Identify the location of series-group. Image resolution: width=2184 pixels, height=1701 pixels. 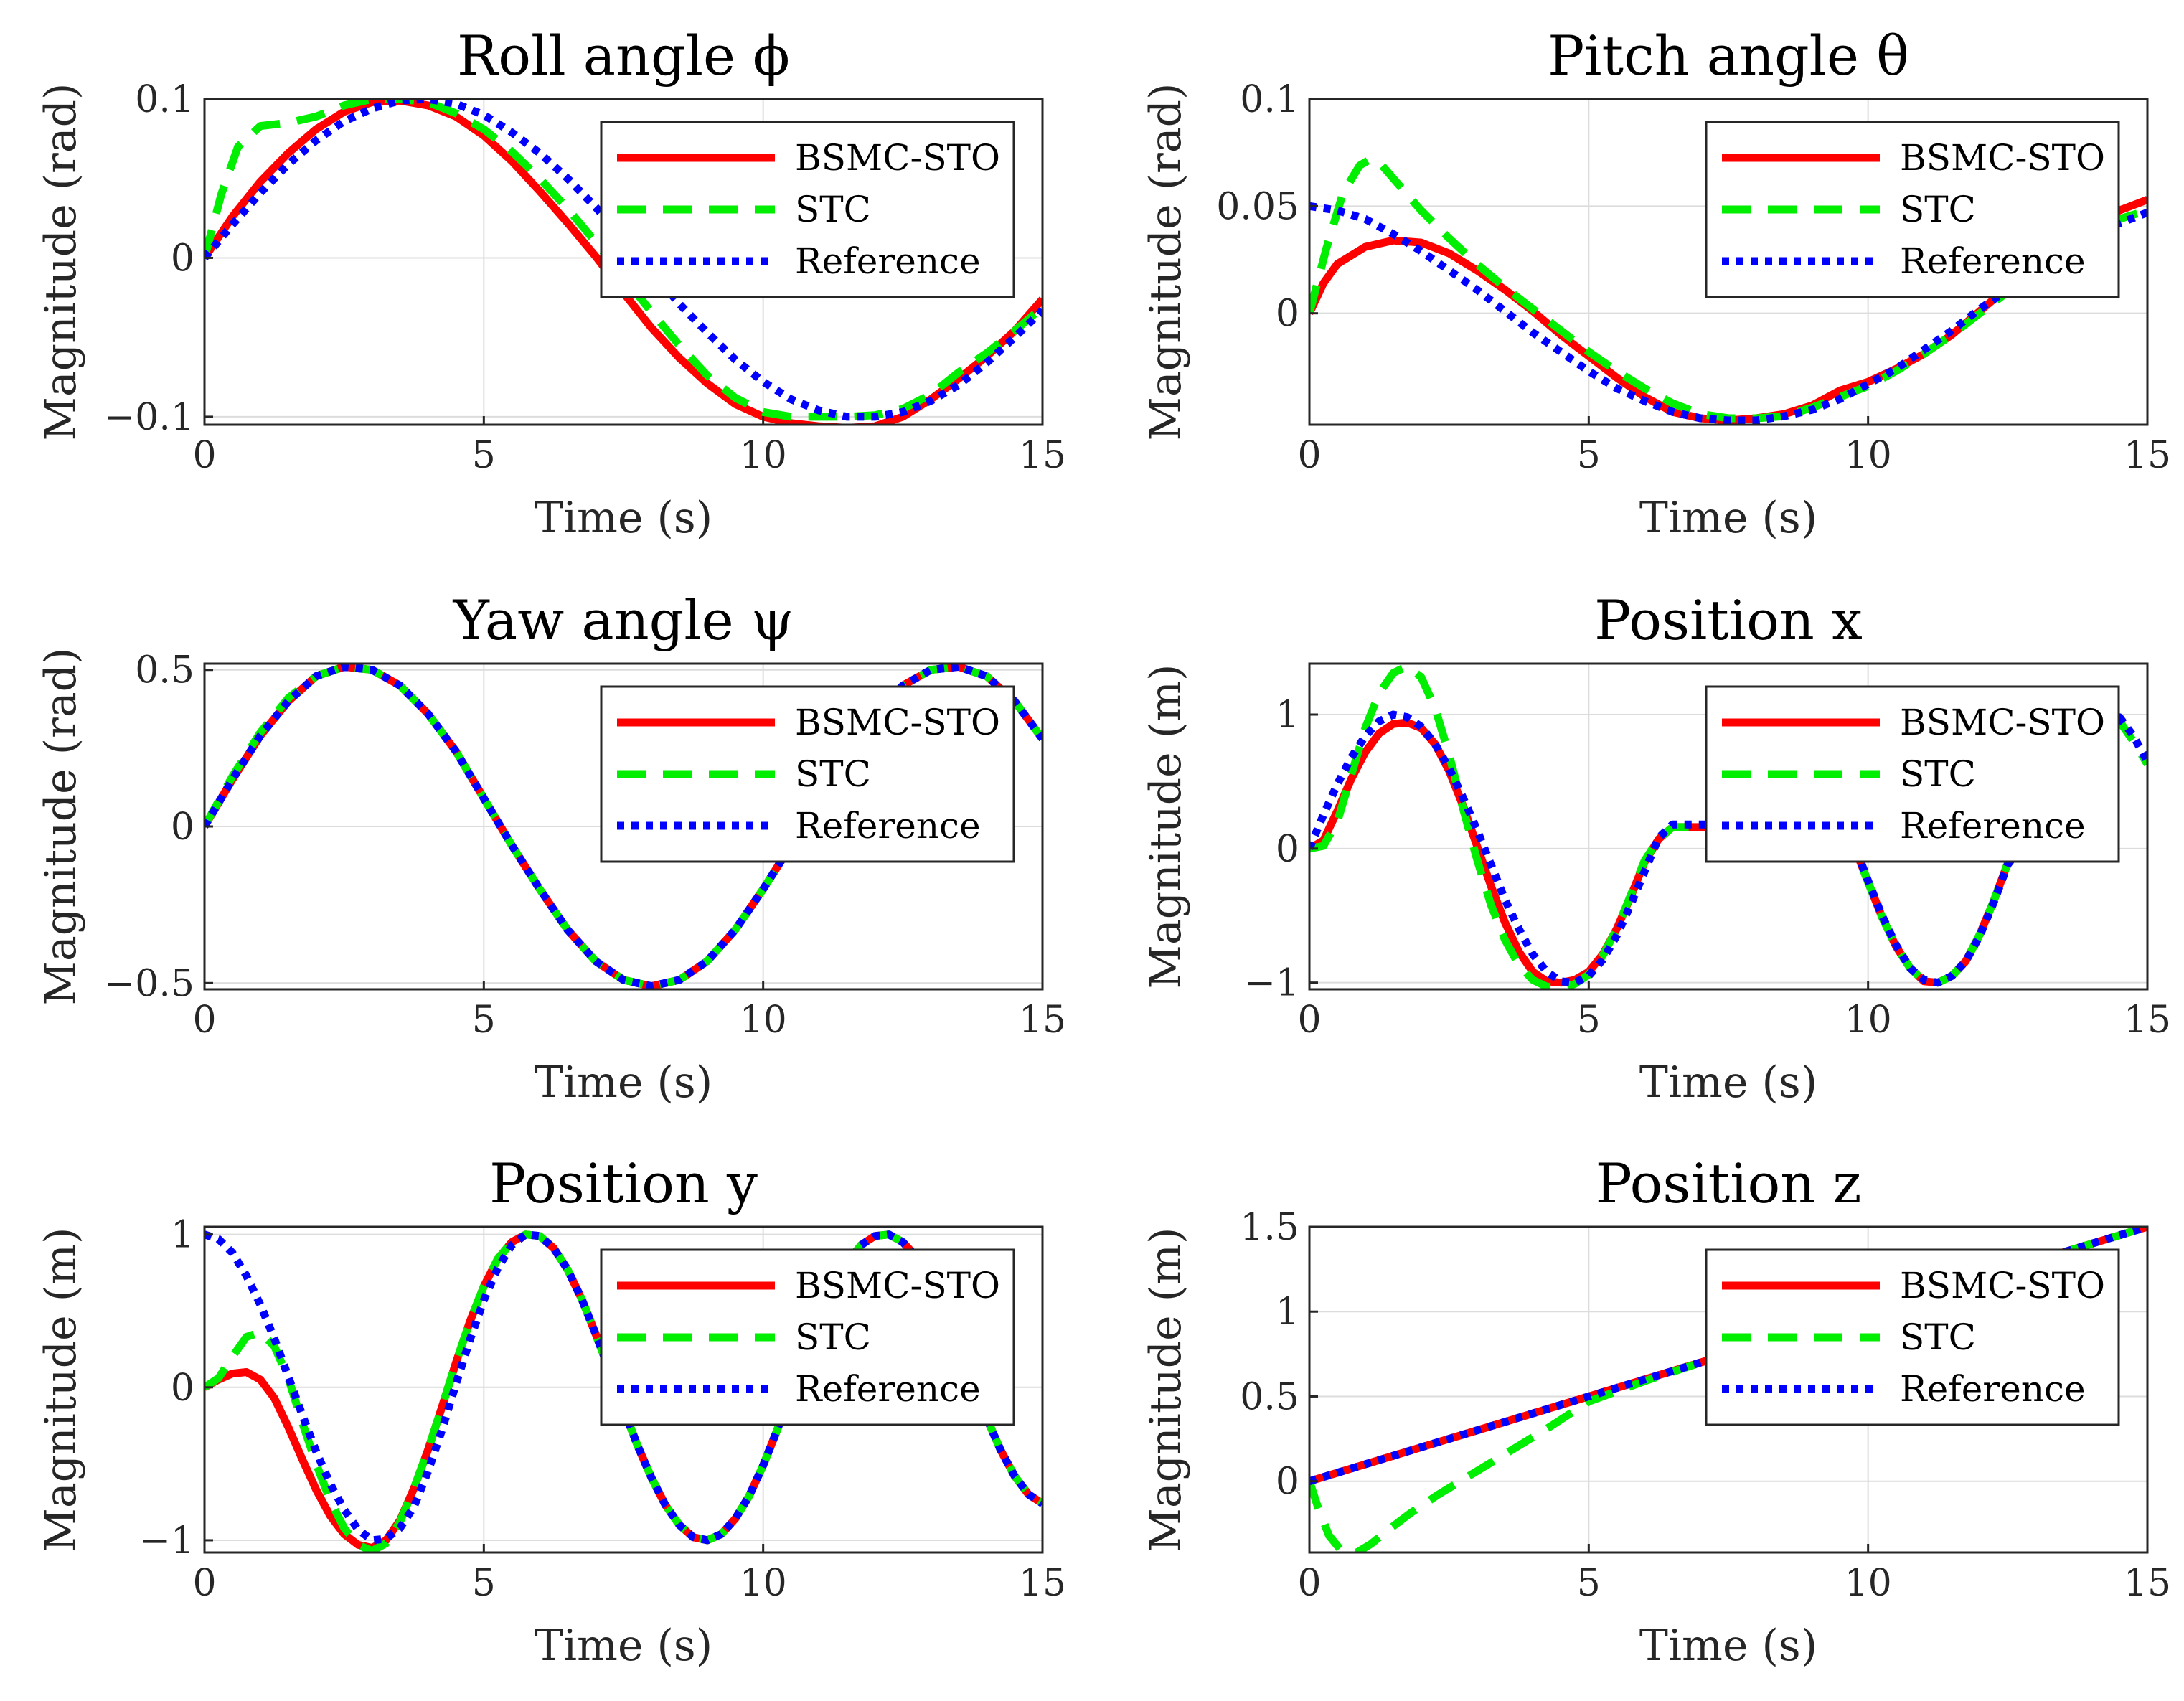
(1728, 827).